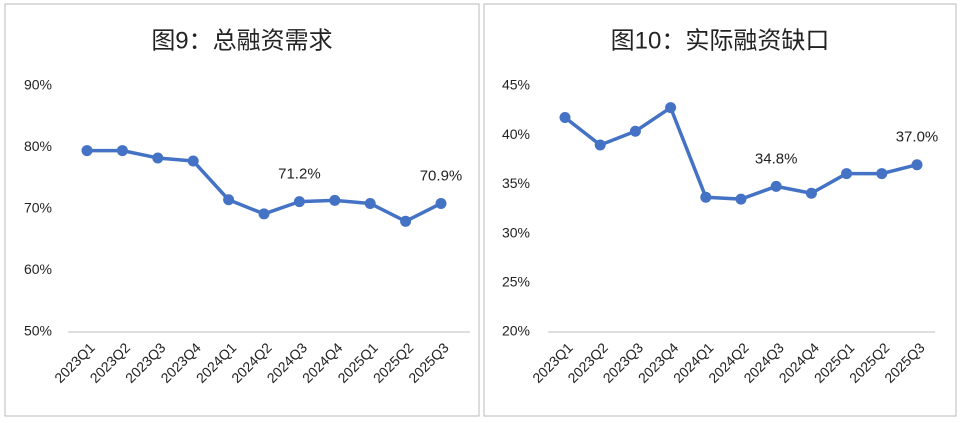 The height and width of the screenshot is (423, 960). I want to click on y-tick-label: 30%, so click(516, 232).